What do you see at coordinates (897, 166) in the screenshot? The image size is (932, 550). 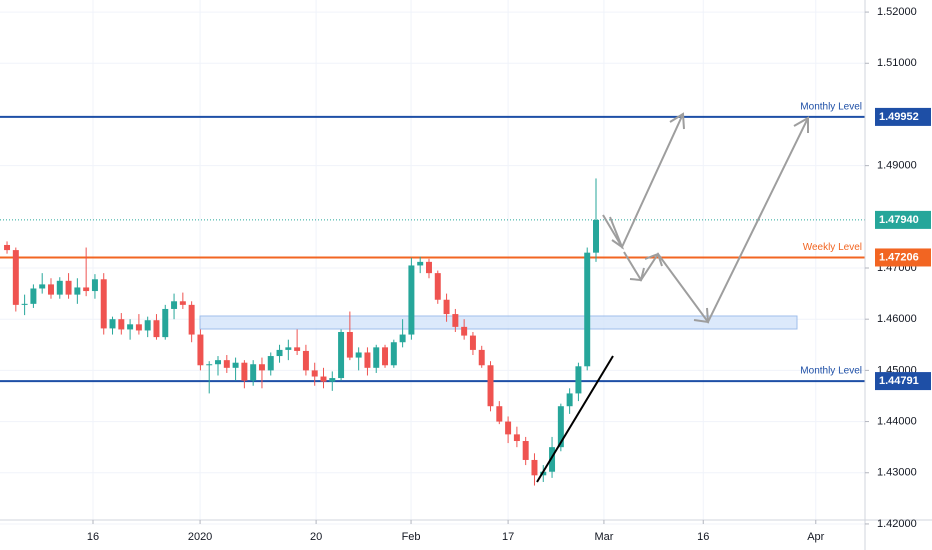 I see `y-tick-label: 1.49000` at bounding box center [897, 166].